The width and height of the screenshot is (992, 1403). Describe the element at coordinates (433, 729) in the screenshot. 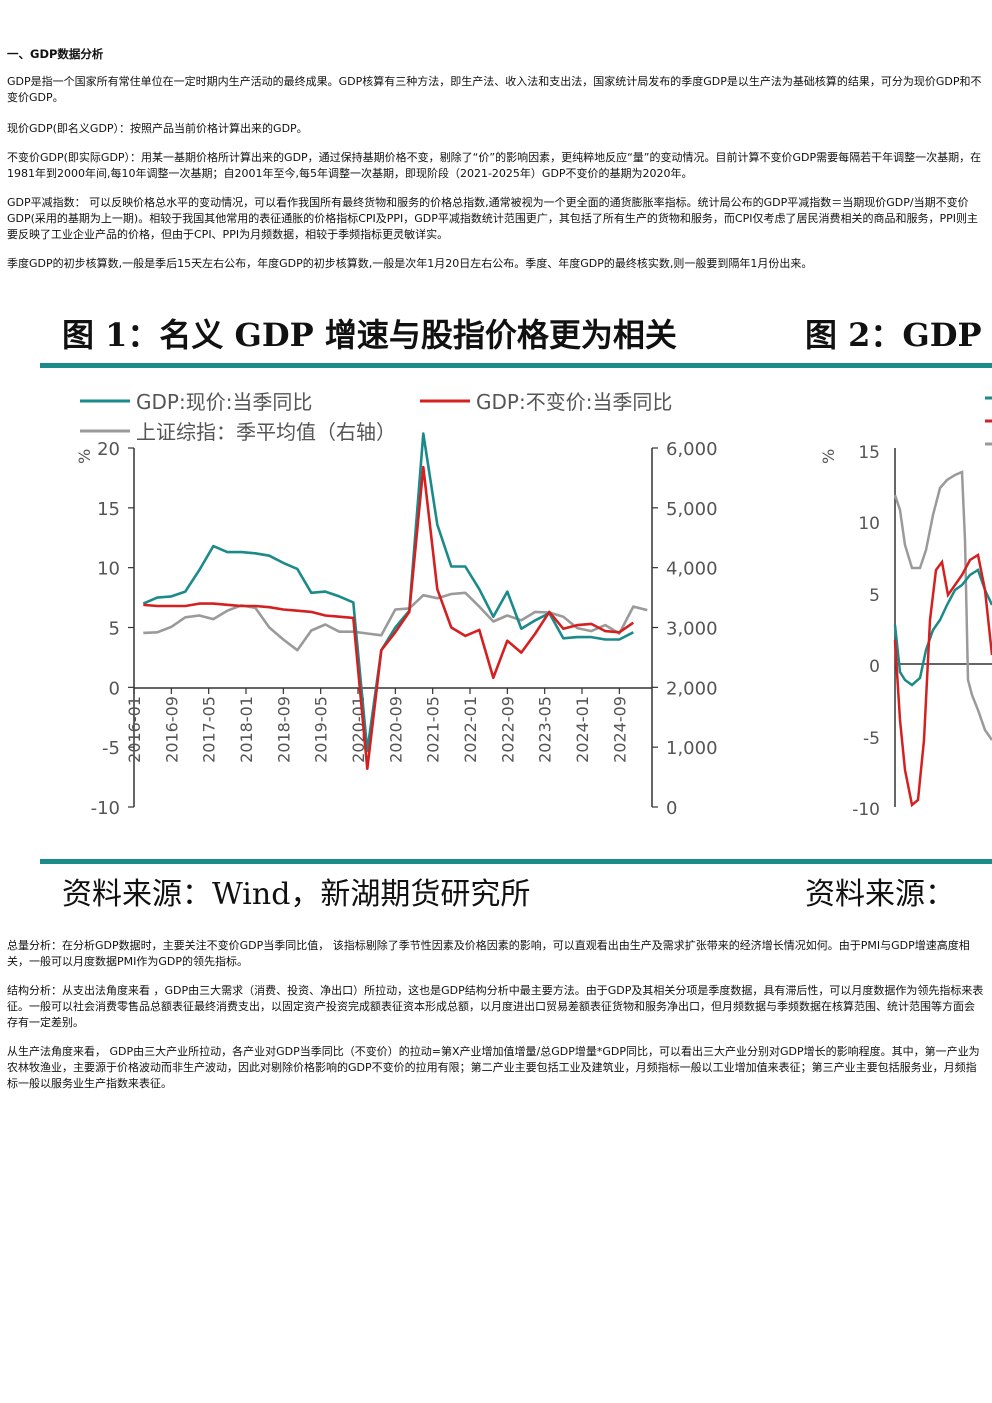

I see `x-tick-label: 2021-05` at that location.